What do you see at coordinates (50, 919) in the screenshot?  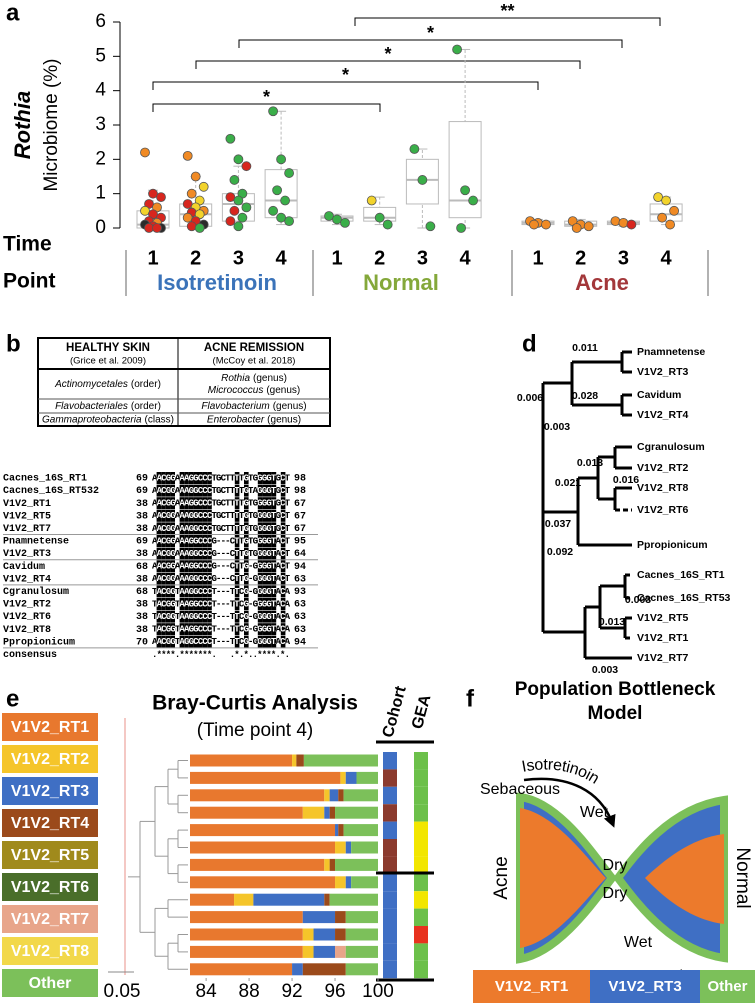 I see `legend-label: V1V2_RT7` at bounding box center [50, 919].